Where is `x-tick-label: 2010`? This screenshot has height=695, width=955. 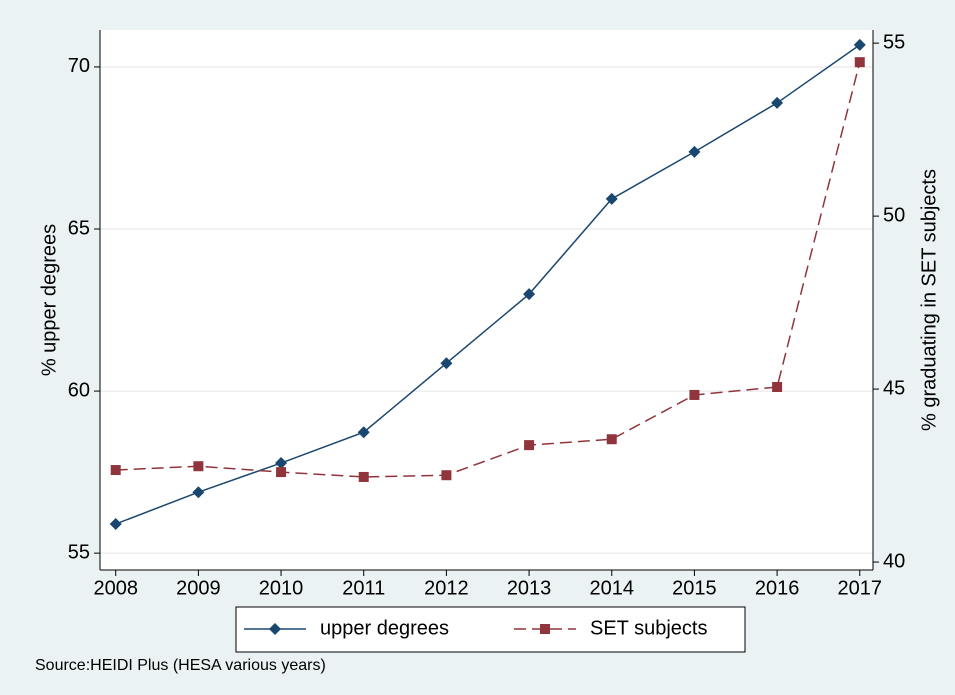 x-tick-label: 2010 is located at coordinates (281, 588).